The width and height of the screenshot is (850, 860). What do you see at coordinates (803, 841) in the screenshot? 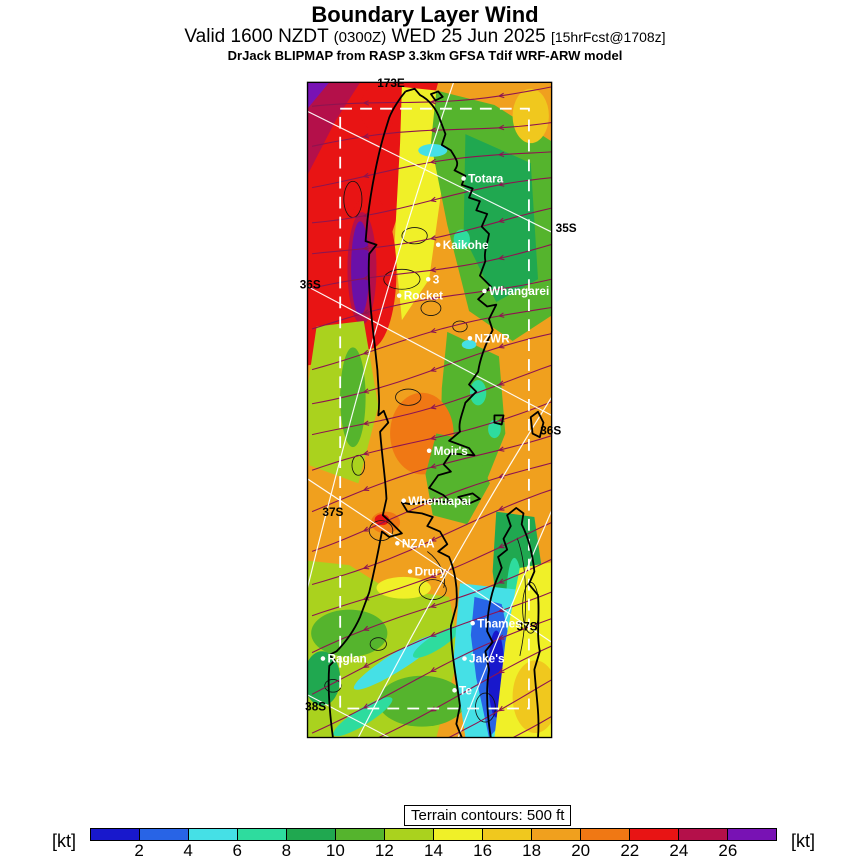
I see `colorbar-unit-right: [kt]` at bounding box center [803, 841].